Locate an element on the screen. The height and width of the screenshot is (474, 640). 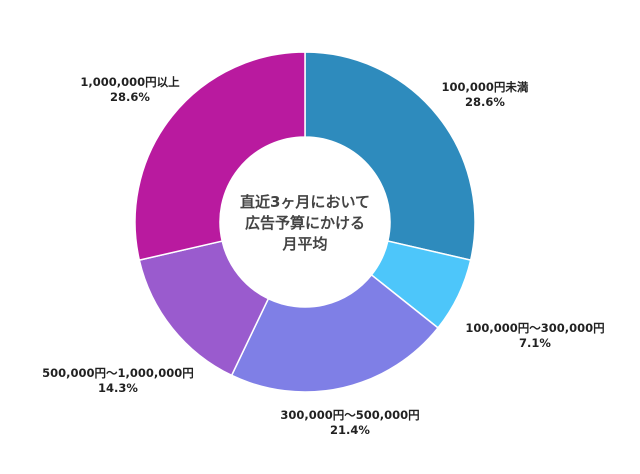
slice-label-3: 500,000円～1,000,000円 14.3% is located at coordinates (118, 381).